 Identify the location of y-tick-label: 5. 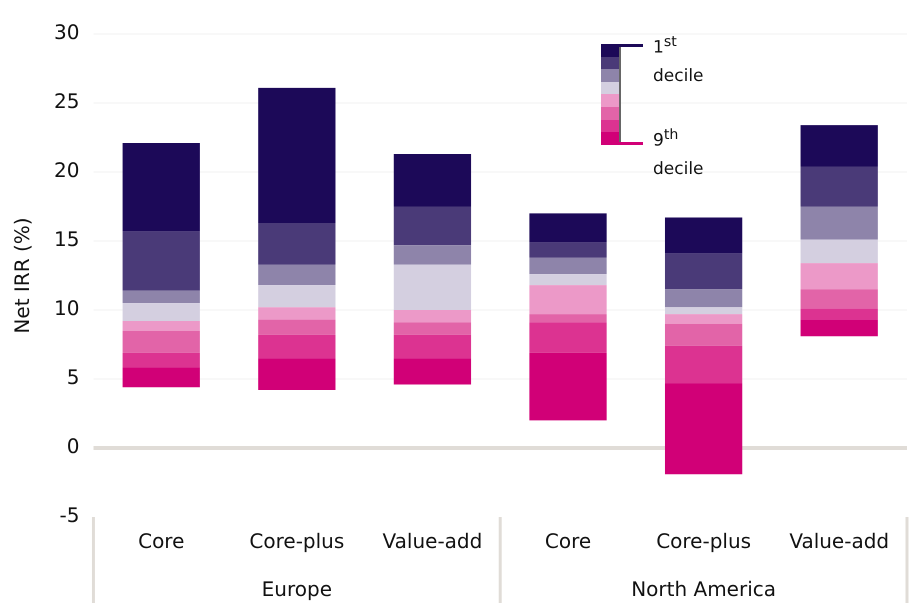
(73, 377).